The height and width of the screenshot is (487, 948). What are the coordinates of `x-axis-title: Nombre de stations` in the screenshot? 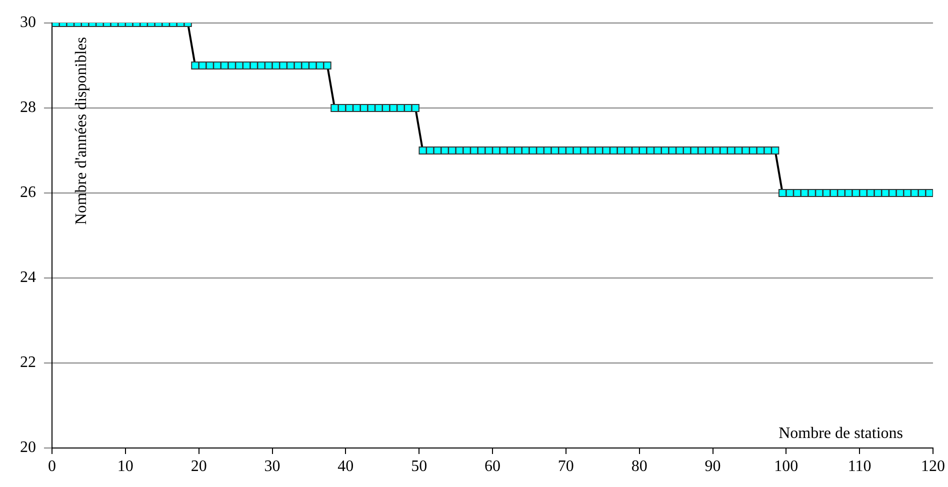 It's located at (840, 433).